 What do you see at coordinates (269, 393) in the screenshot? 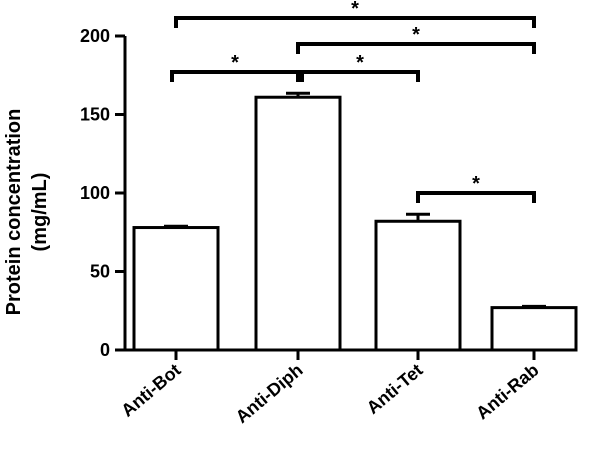
I see `x-tick-label: Anti-Diph` at bounding box center [269, 393].